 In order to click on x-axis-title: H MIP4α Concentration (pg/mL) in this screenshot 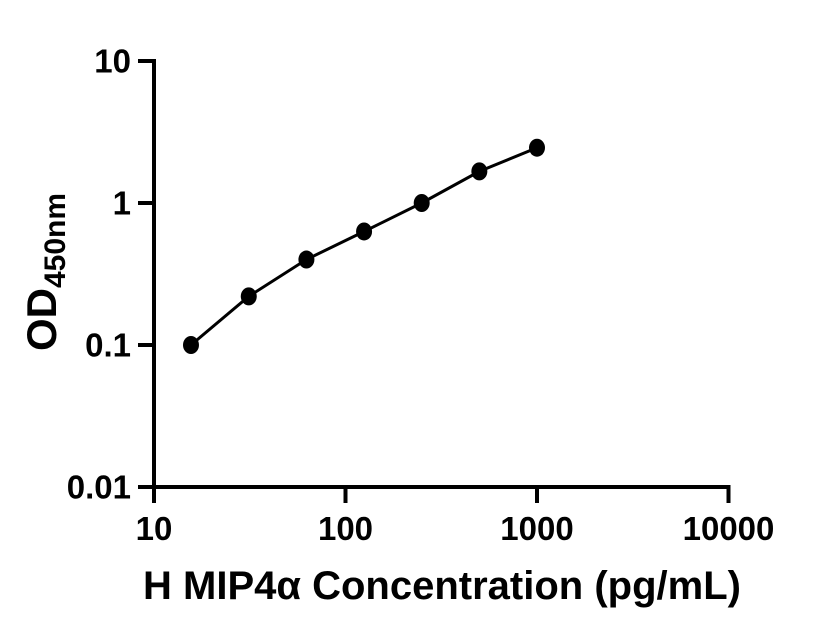, I will do `click(442, 586)`.